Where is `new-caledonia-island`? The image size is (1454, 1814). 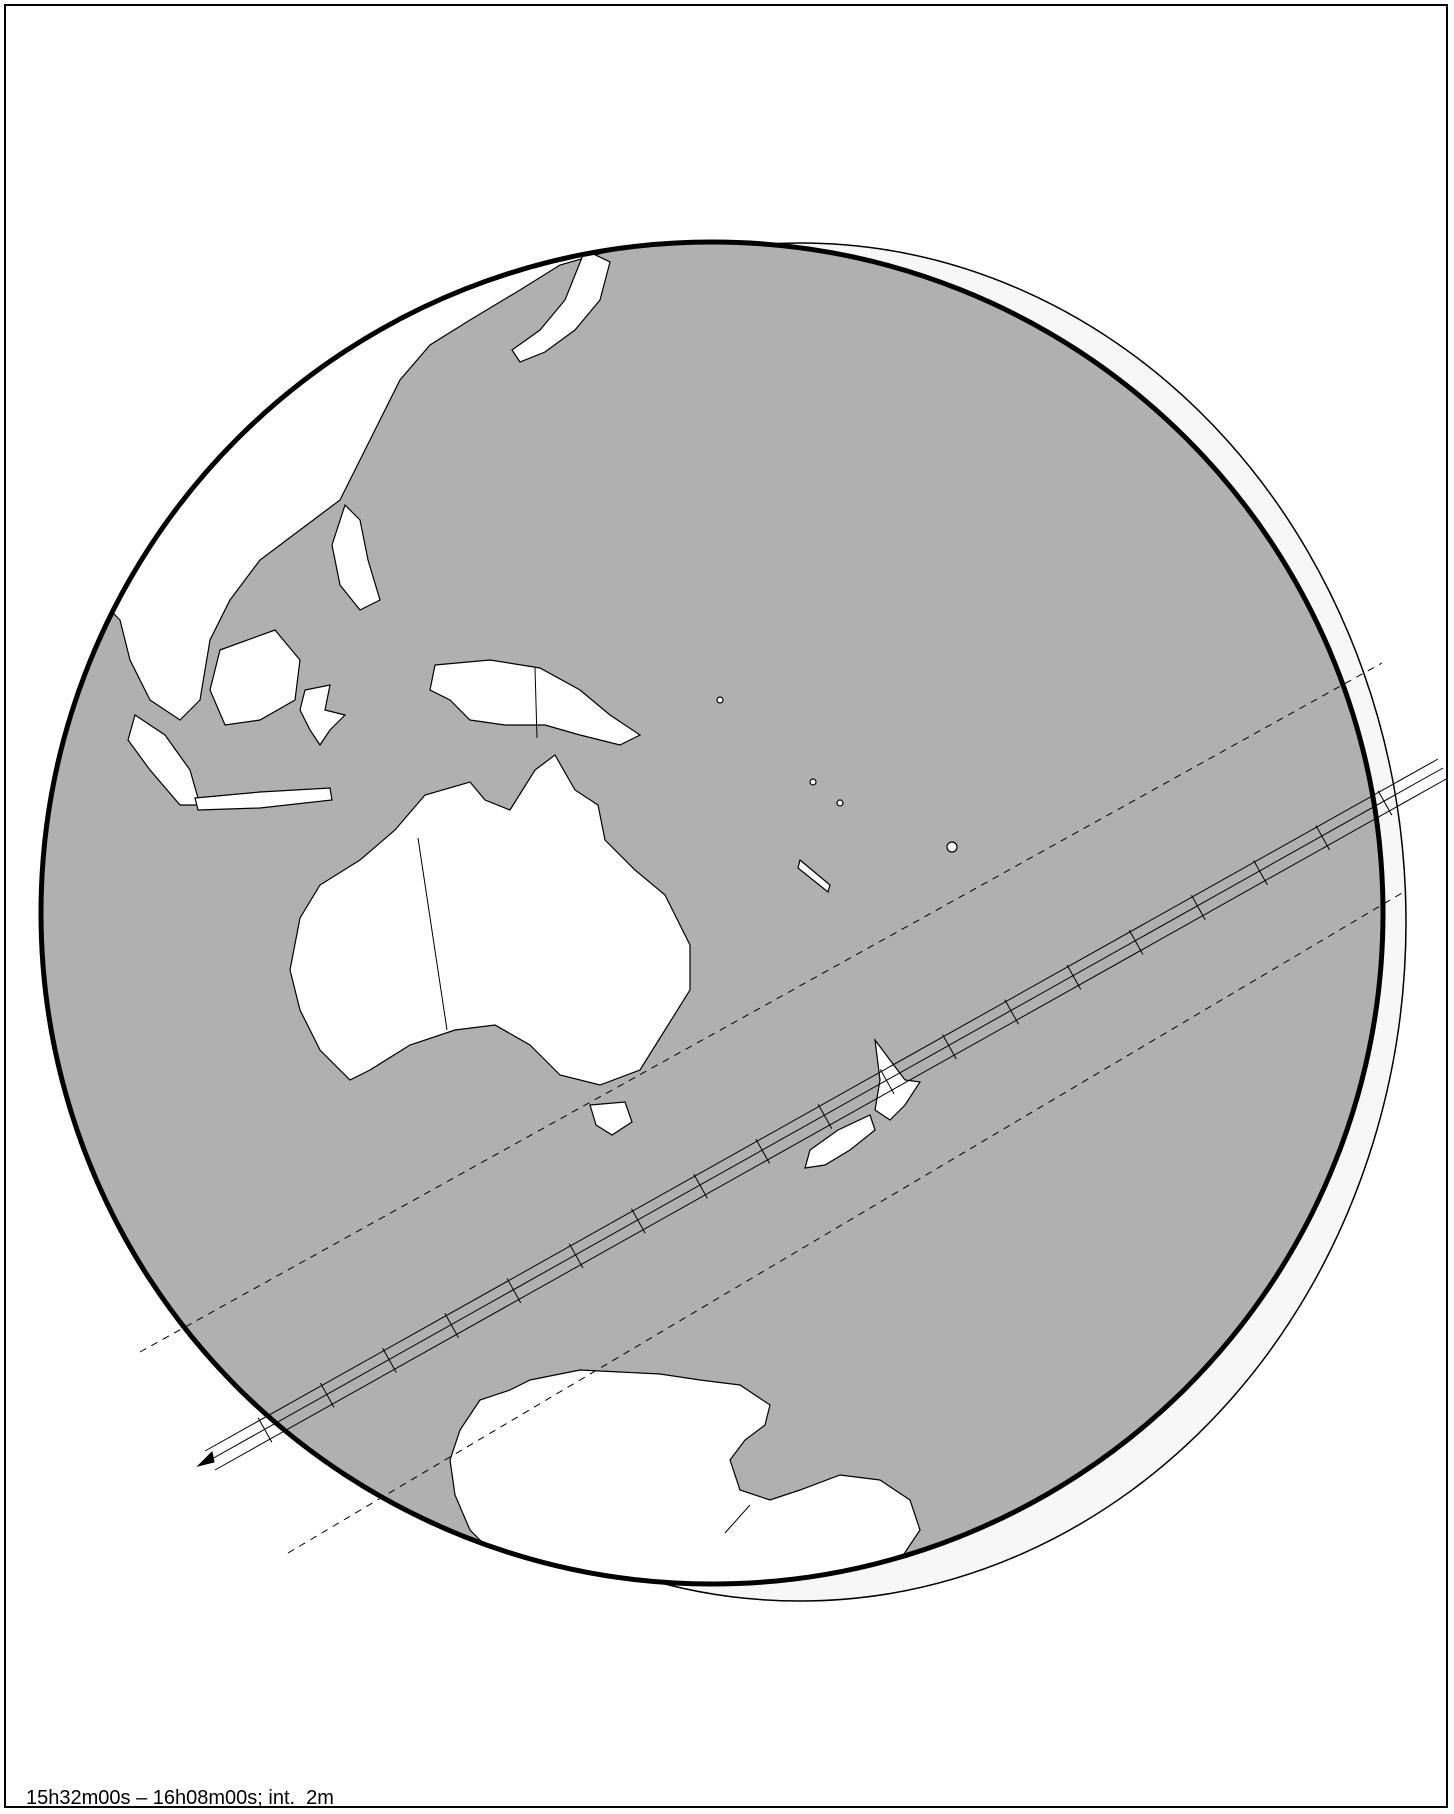 new-caledonia-island is located at coordinates (814, 876).